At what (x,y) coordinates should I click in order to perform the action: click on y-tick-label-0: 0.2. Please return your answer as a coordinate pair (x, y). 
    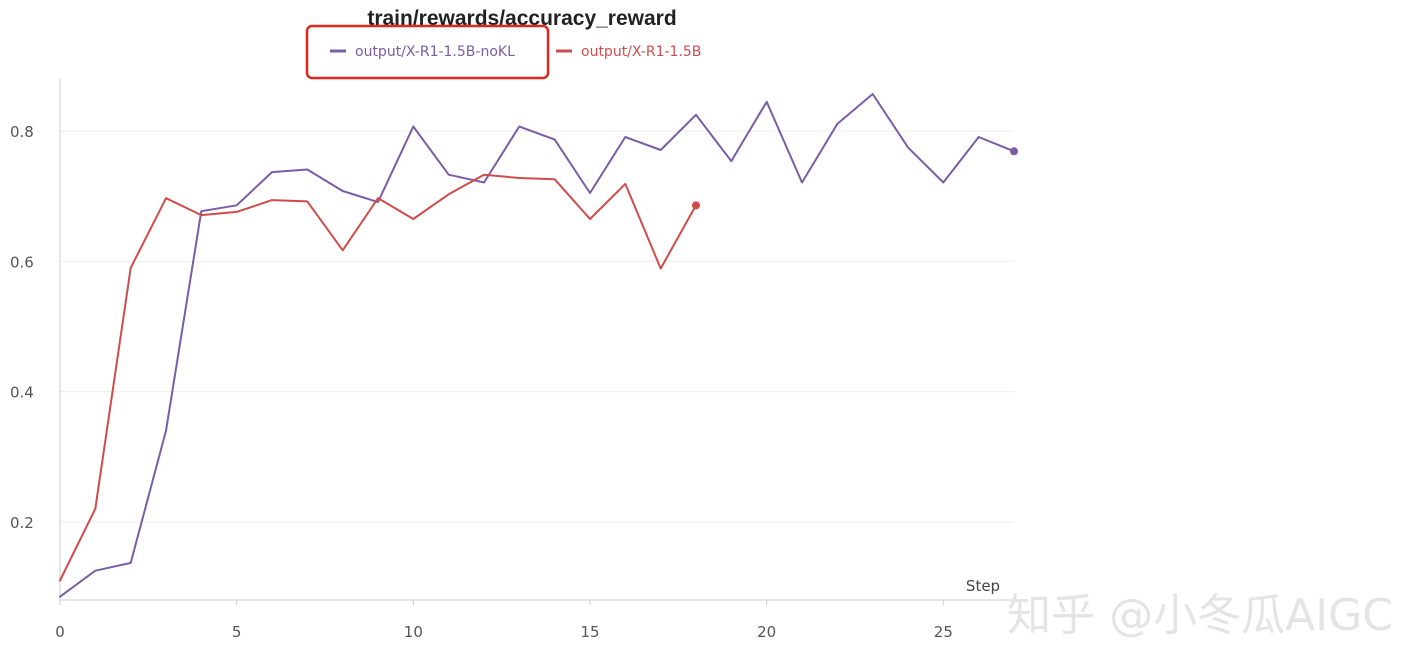
    Looking at the image, I should click on (22, 523).